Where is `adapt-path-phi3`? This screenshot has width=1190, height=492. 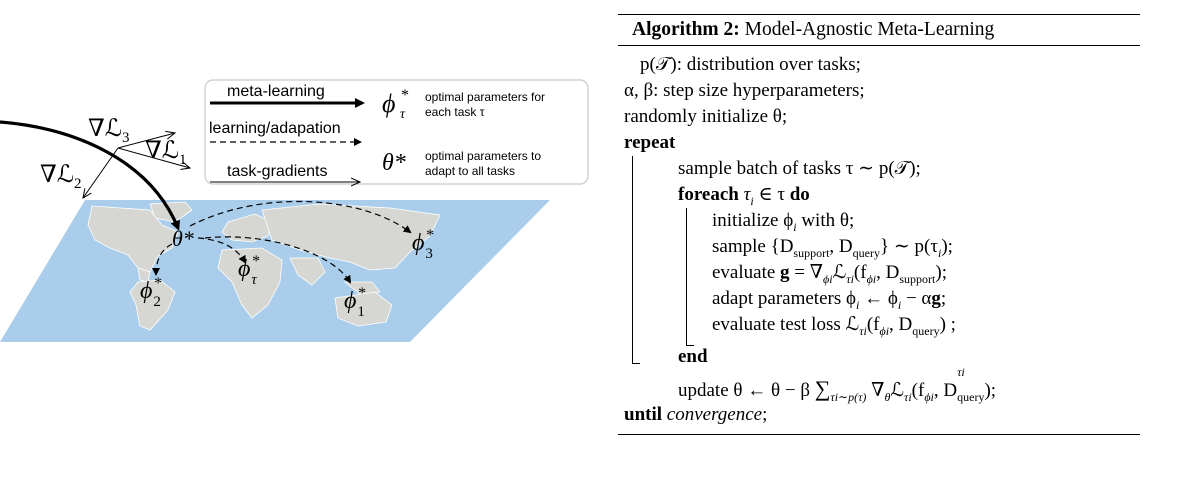
adapt-path-phi3 is located at coordinates (300, 217).